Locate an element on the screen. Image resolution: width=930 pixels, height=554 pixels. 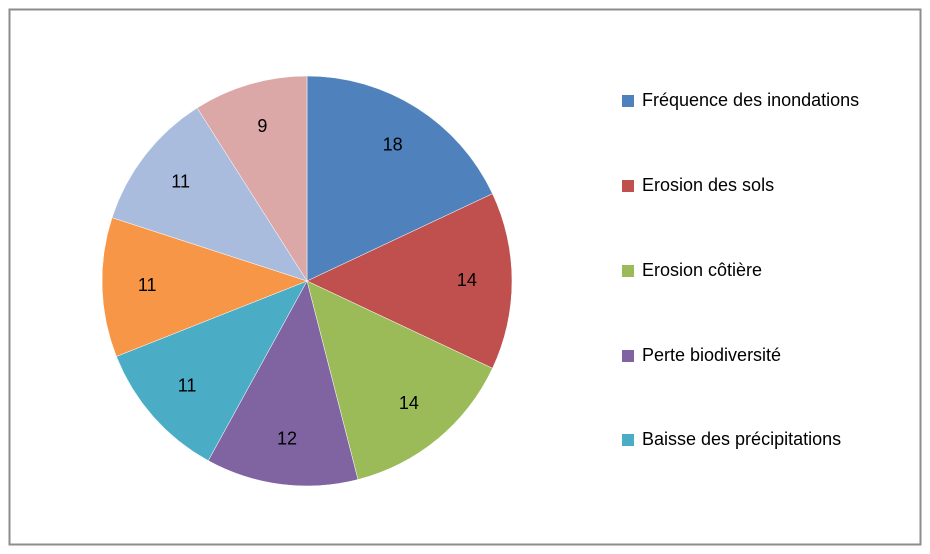
legend-label: Erosion côtière is located at coordinates (702, 270).